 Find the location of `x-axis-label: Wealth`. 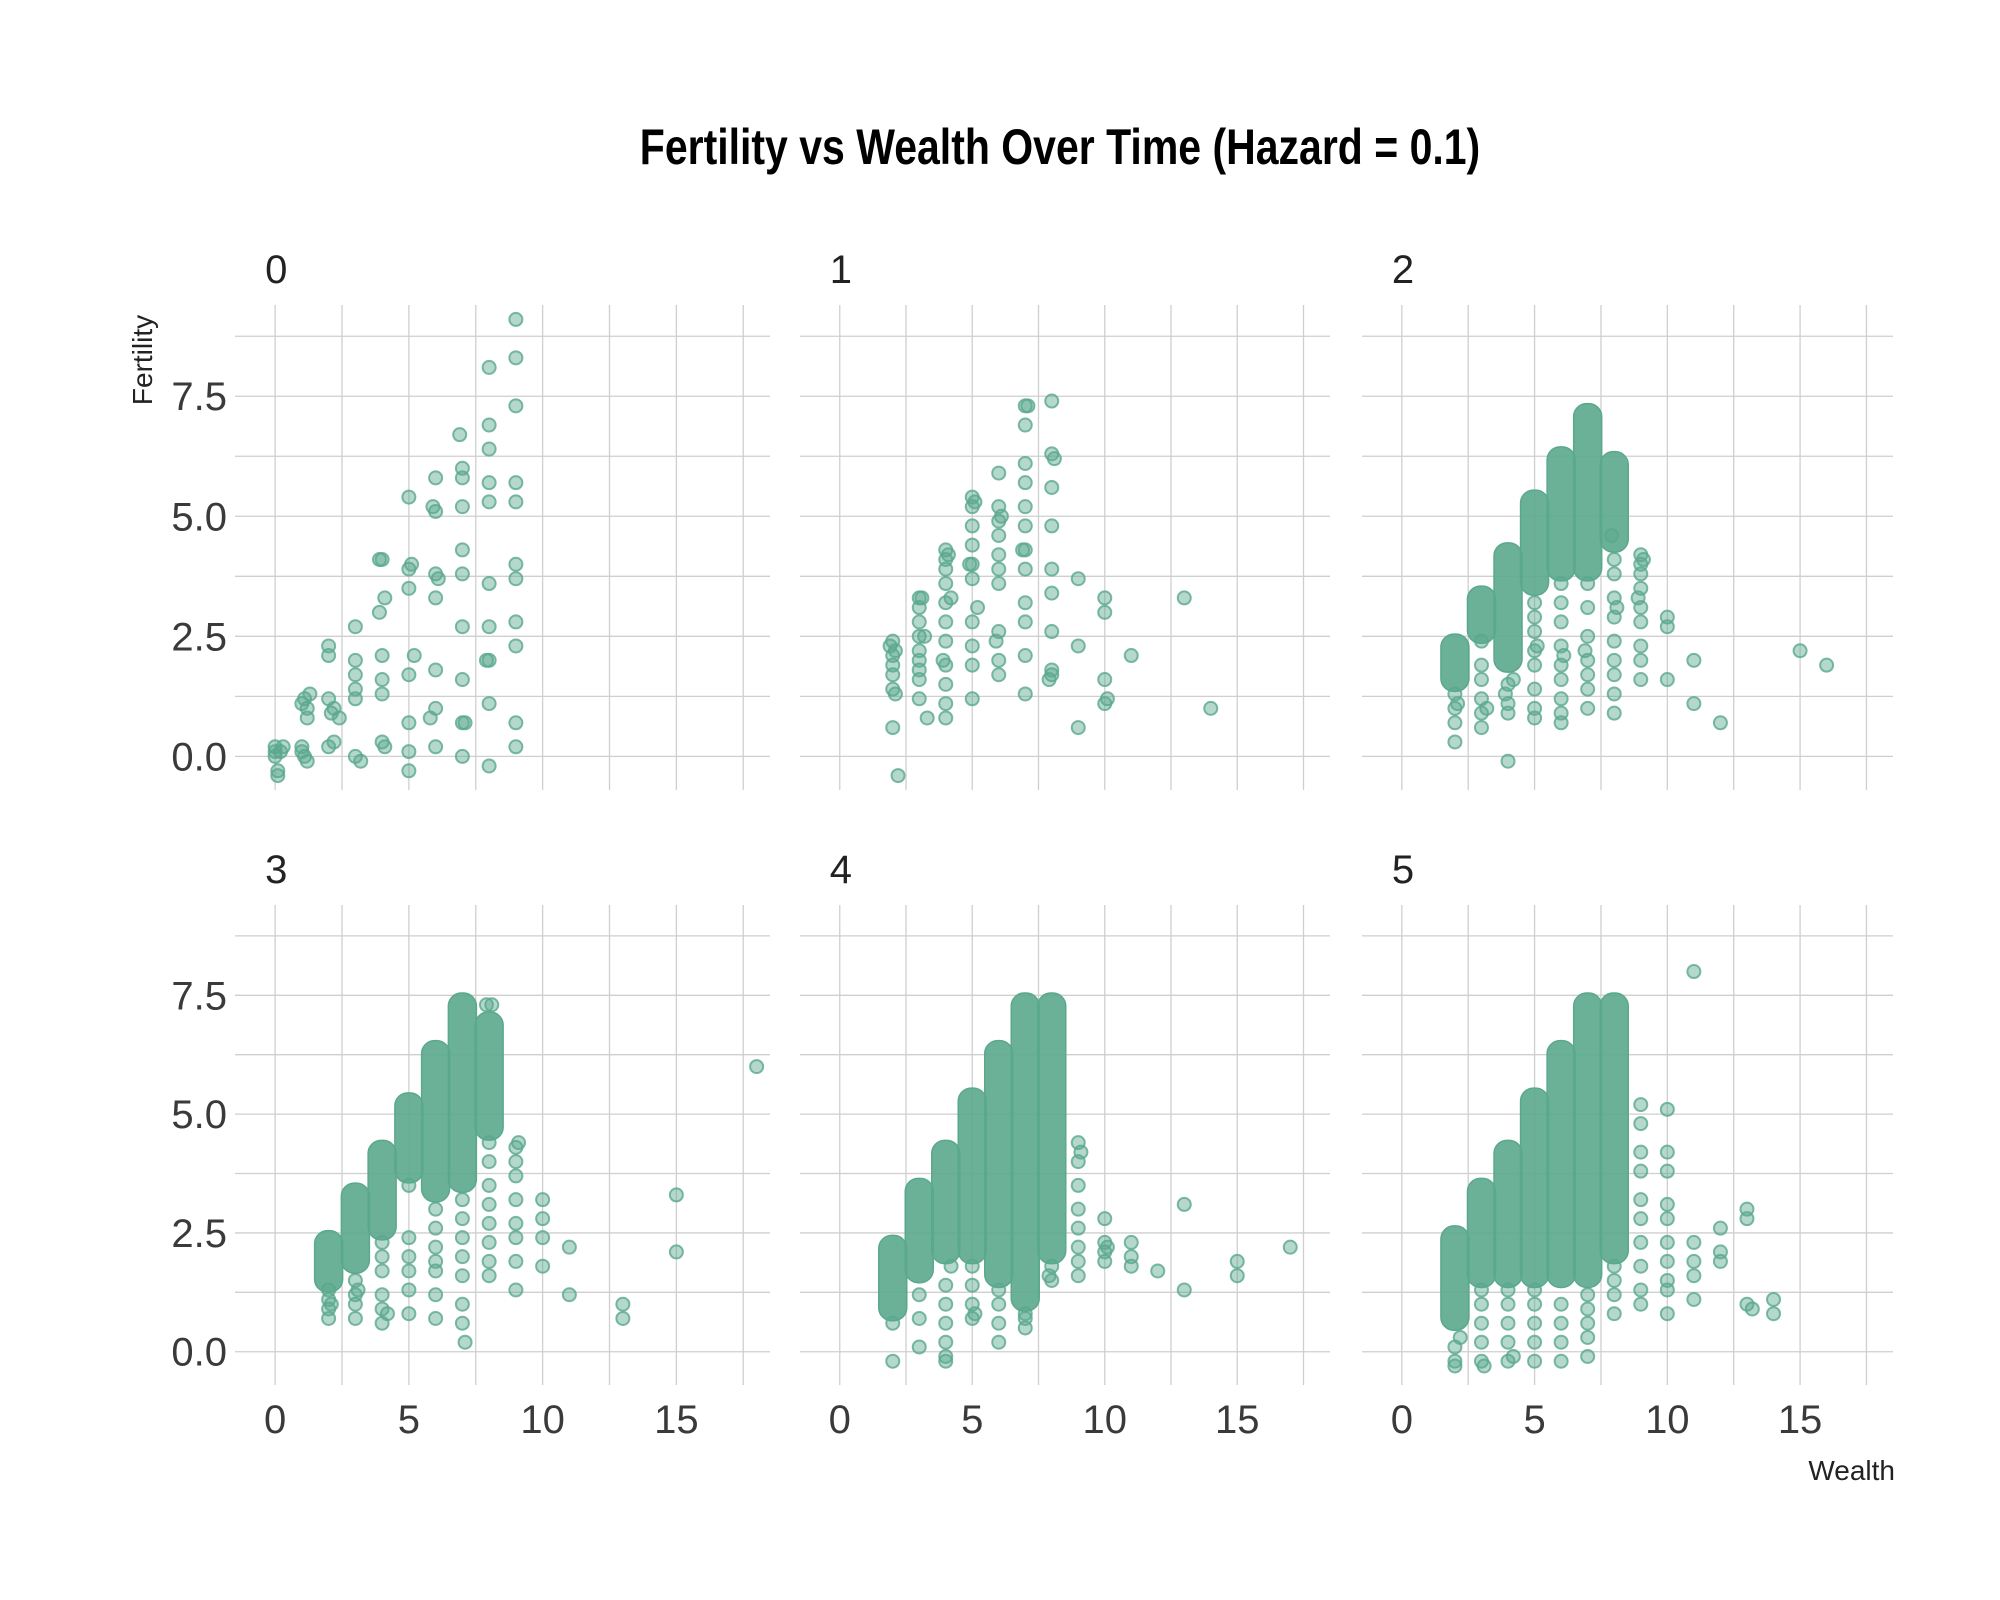

x-axis-label: Wealth is located at coordinates (1851, 1470).